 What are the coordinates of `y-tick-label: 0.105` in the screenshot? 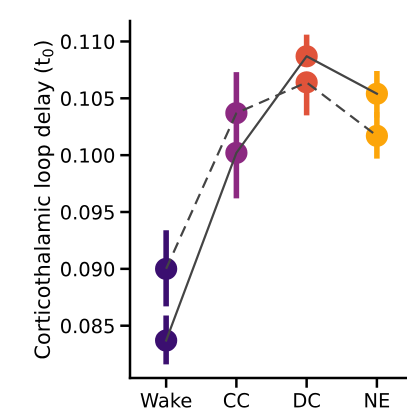 It's located at (87, 98).